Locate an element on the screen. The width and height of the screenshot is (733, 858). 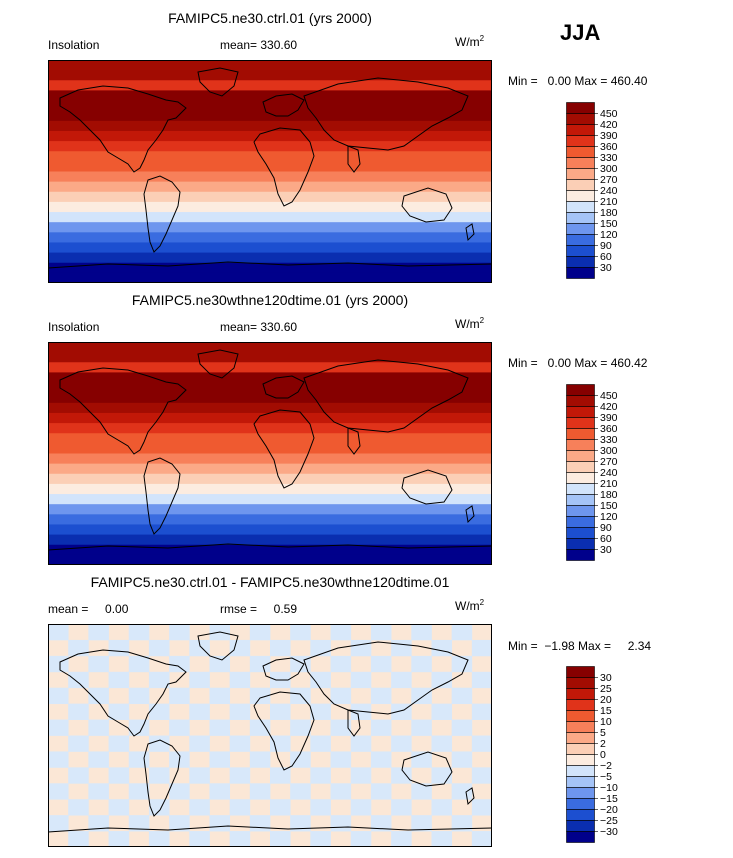
colorbar-label: 210 is located at coordinates (609, 202).